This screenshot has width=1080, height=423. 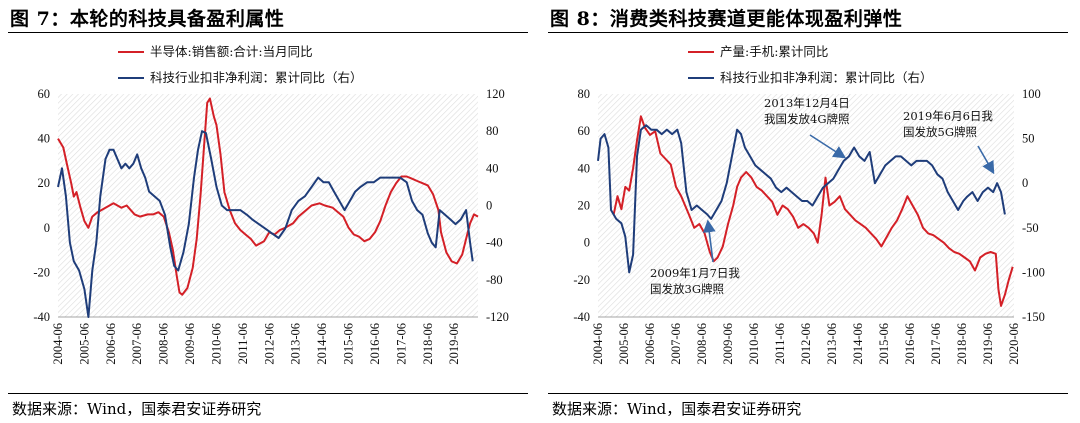 What do you see at coordinates (948, 116) in the screenshot?
I see `annotation-text: 2019年6月6日我` at bounding box center [948, 116].